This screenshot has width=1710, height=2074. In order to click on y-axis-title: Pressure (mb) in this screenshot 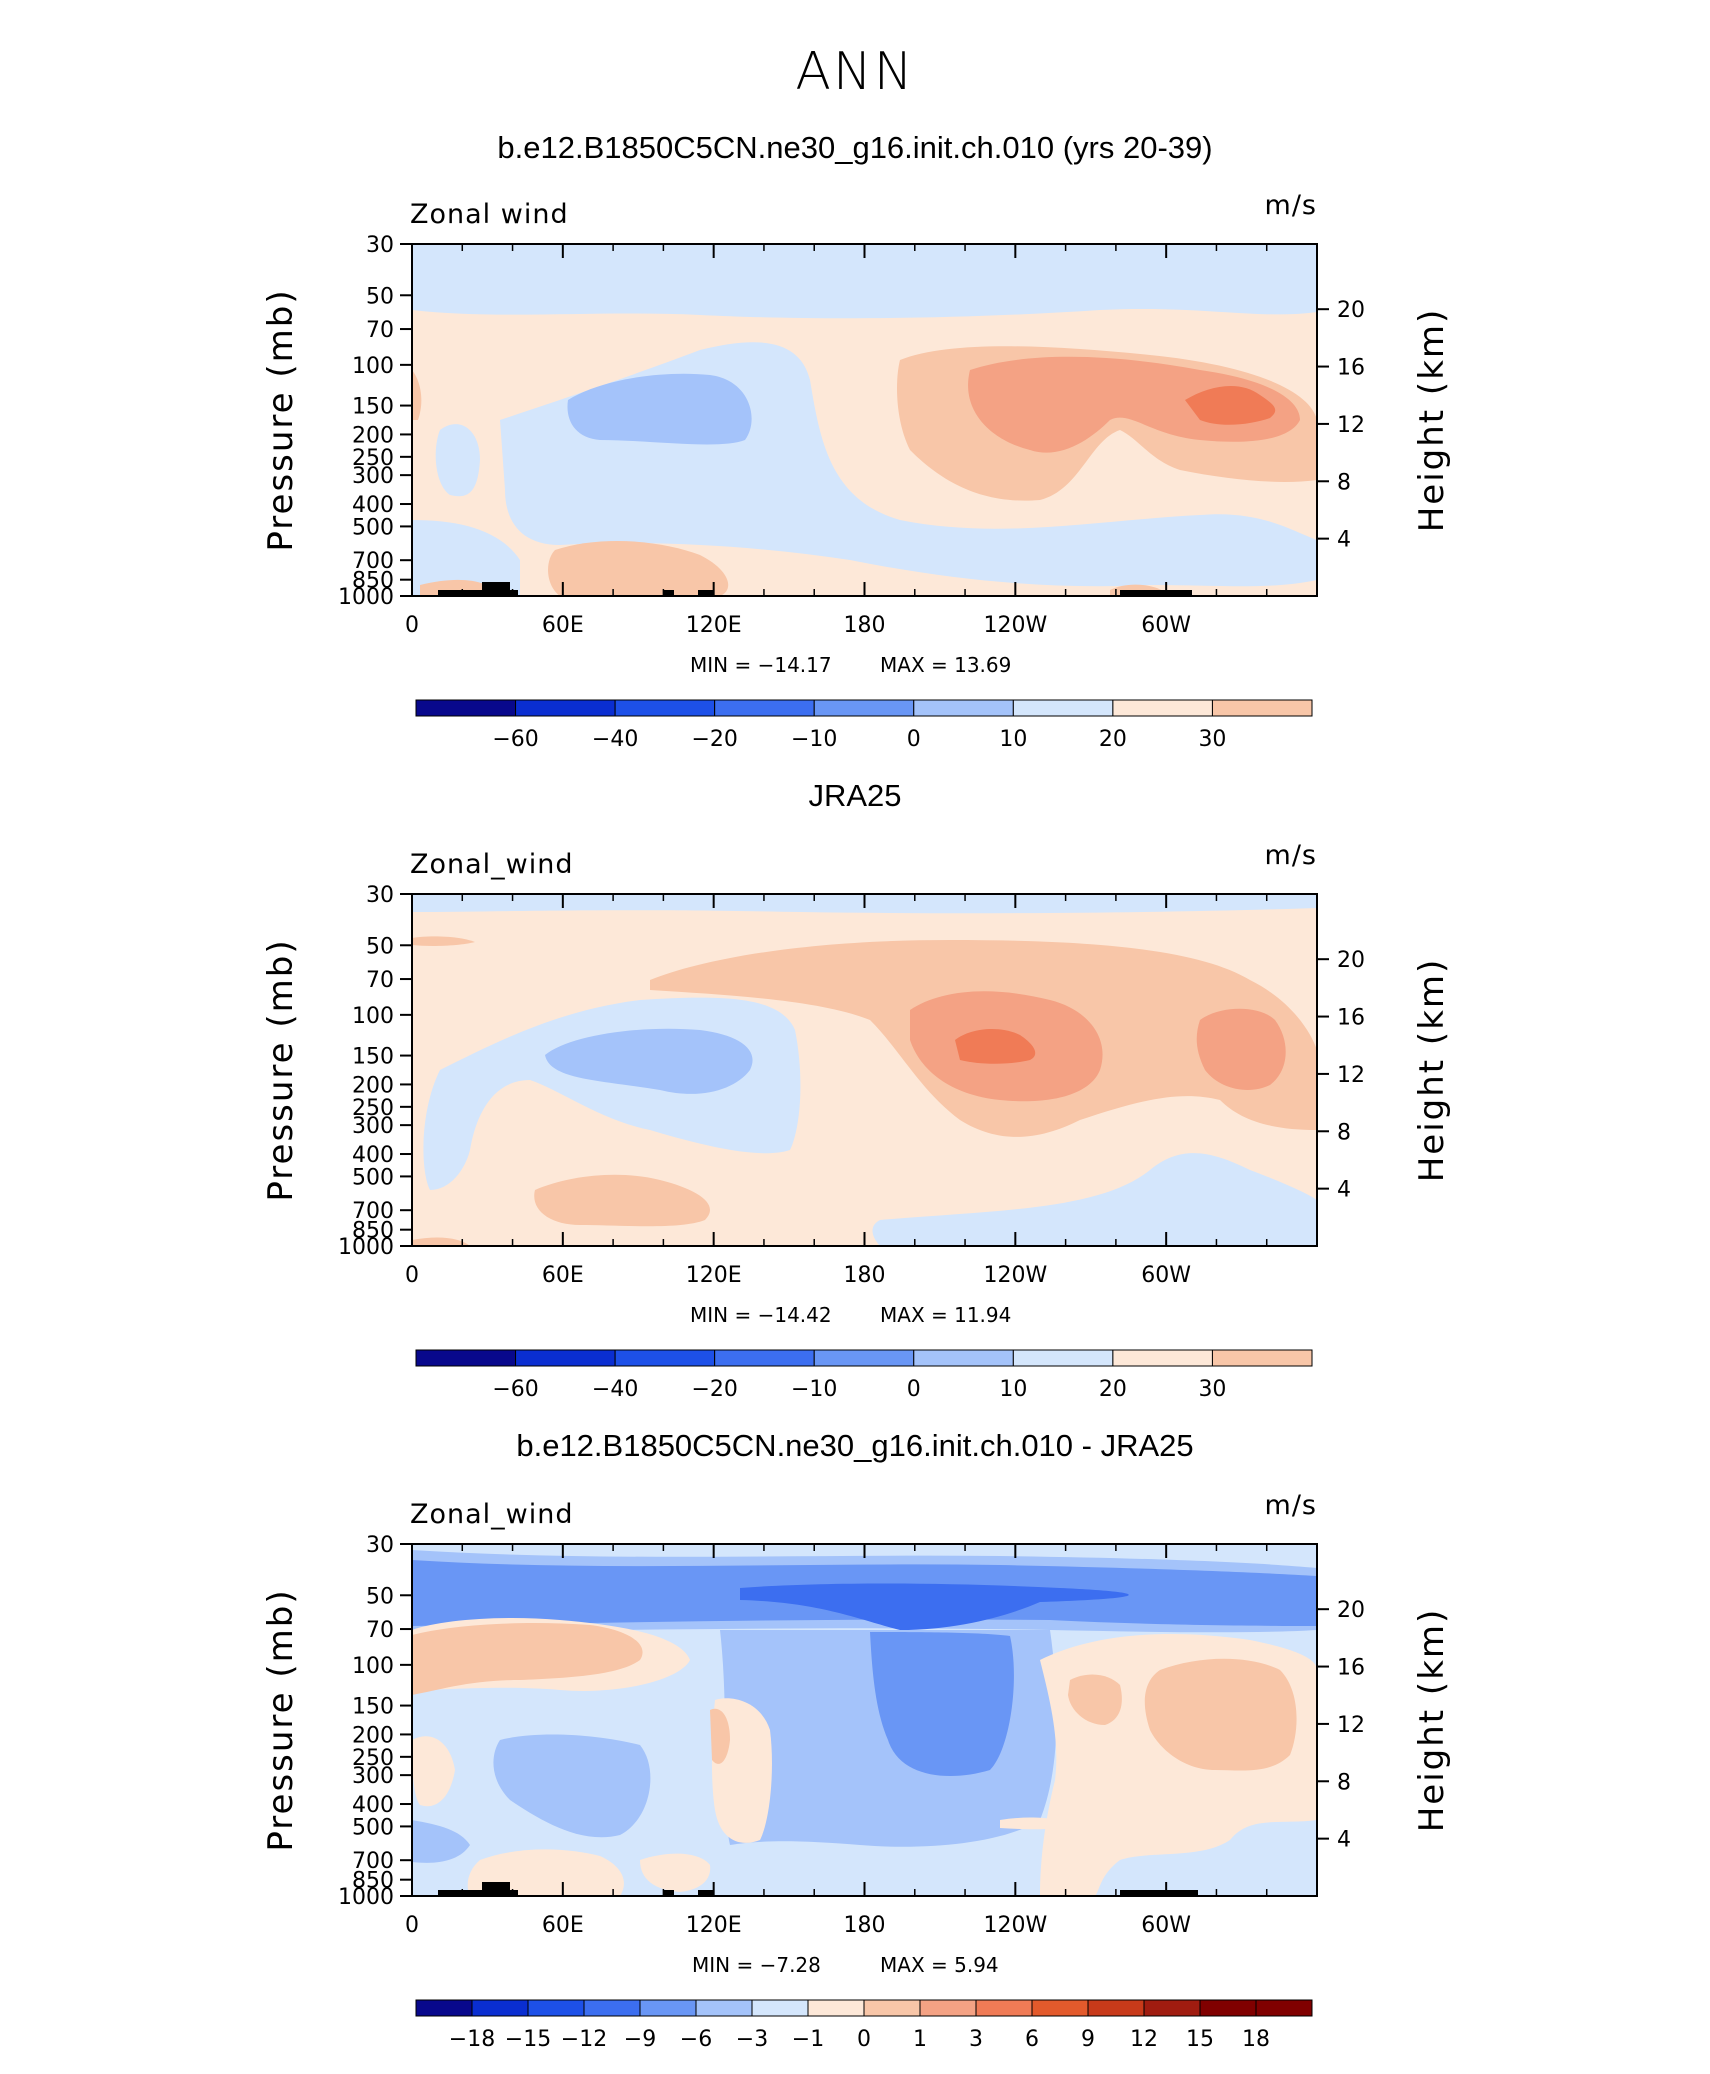, I will do `click(281, 419)`.